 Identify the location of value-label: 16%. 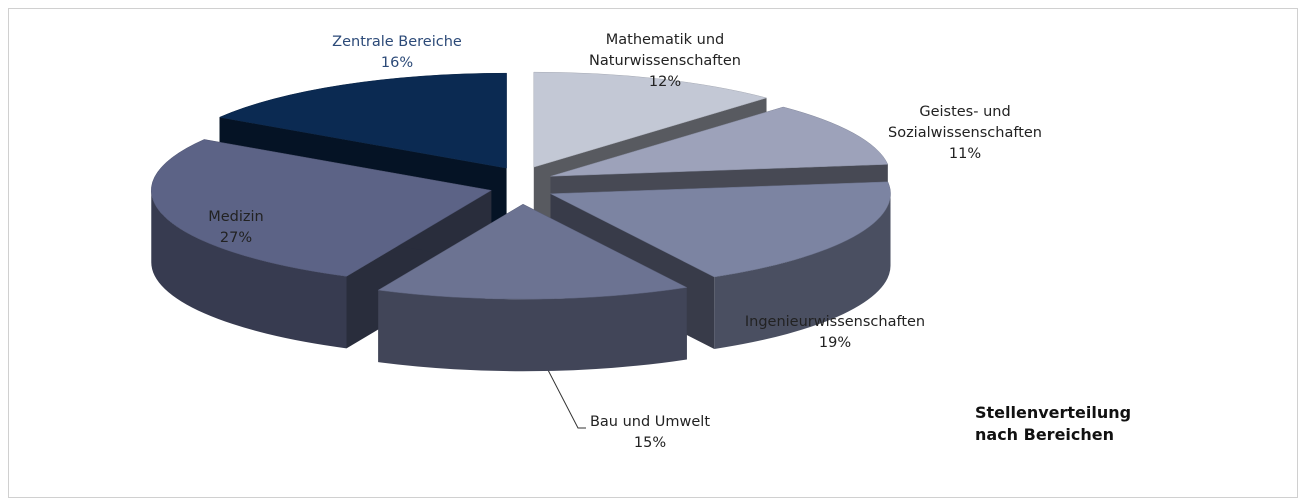
(397, 63).